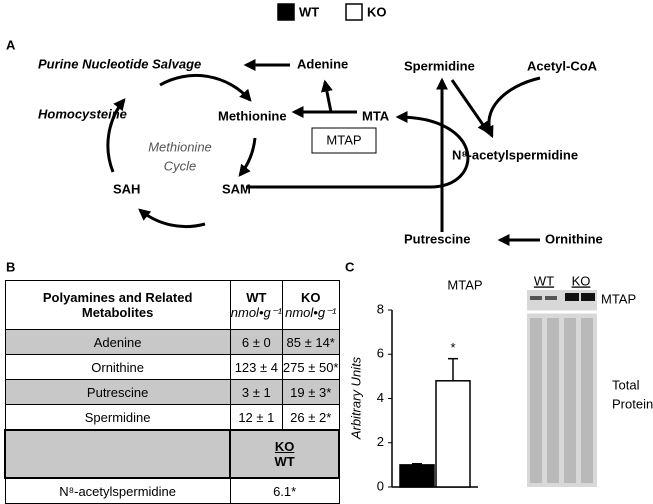 The width and height of the screenshot is (653, 504). I want to click on chart-title: MTAP, so click(464, 284).